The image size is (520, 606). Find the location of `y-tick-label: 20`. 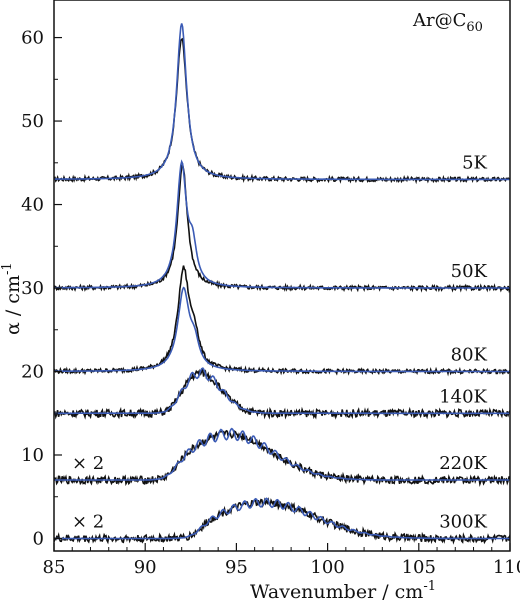

y-tick-label: 20 is located at coordinates (32, 372).